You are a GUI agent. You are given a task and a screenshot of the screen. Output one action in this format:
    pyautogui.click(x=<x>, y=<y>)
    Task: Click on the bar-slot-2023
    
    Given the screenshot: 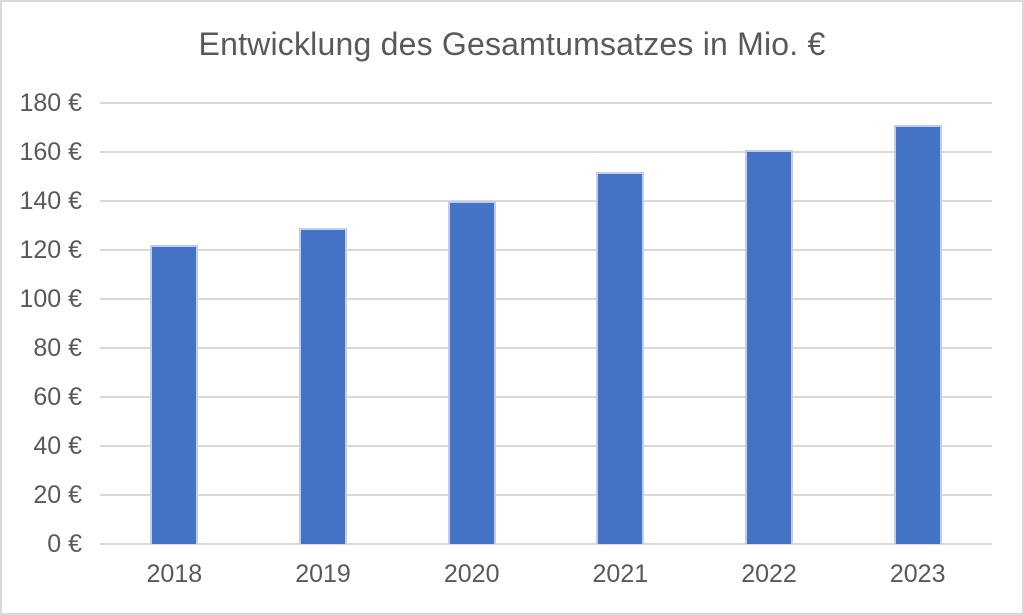 What is the action you would take?
    pyautogui.click(x=917, y=323)
    